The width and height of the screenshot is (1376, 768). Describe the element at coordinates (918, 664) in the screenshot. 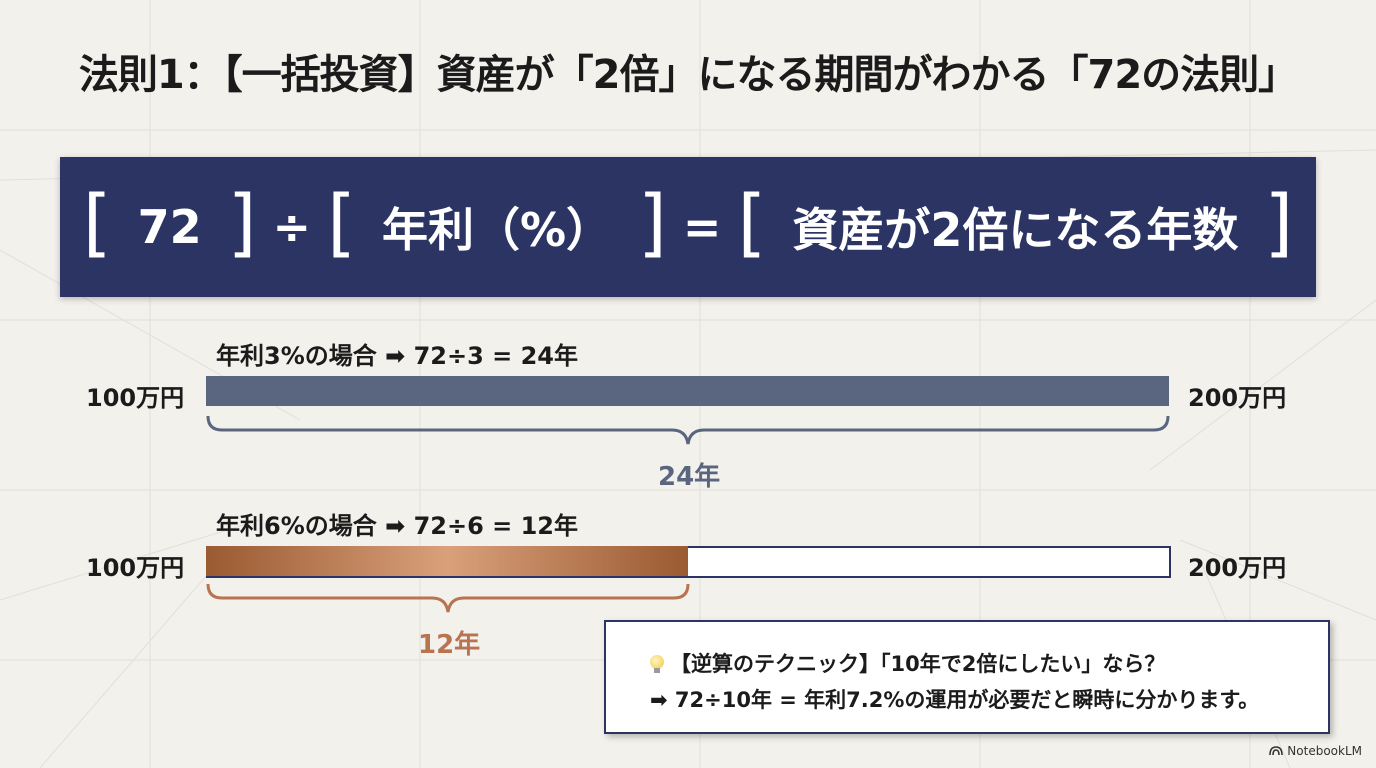

I see `tip-line-1-text: 【逆算のテクニック】「10年で2倍にしたい」なら？` at that location.